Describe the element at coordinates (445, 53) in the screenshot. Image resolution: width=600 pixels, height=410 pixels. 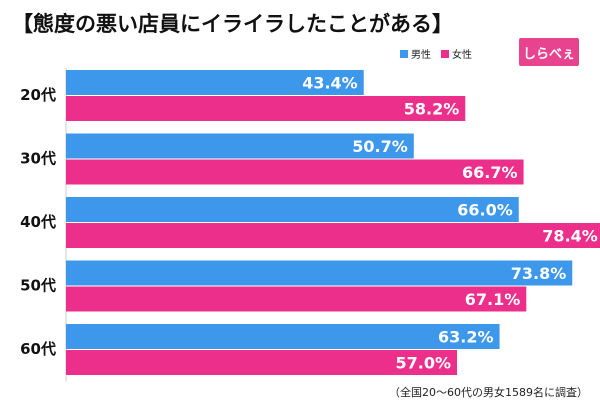
I see `legend-swatch-female` at that location.